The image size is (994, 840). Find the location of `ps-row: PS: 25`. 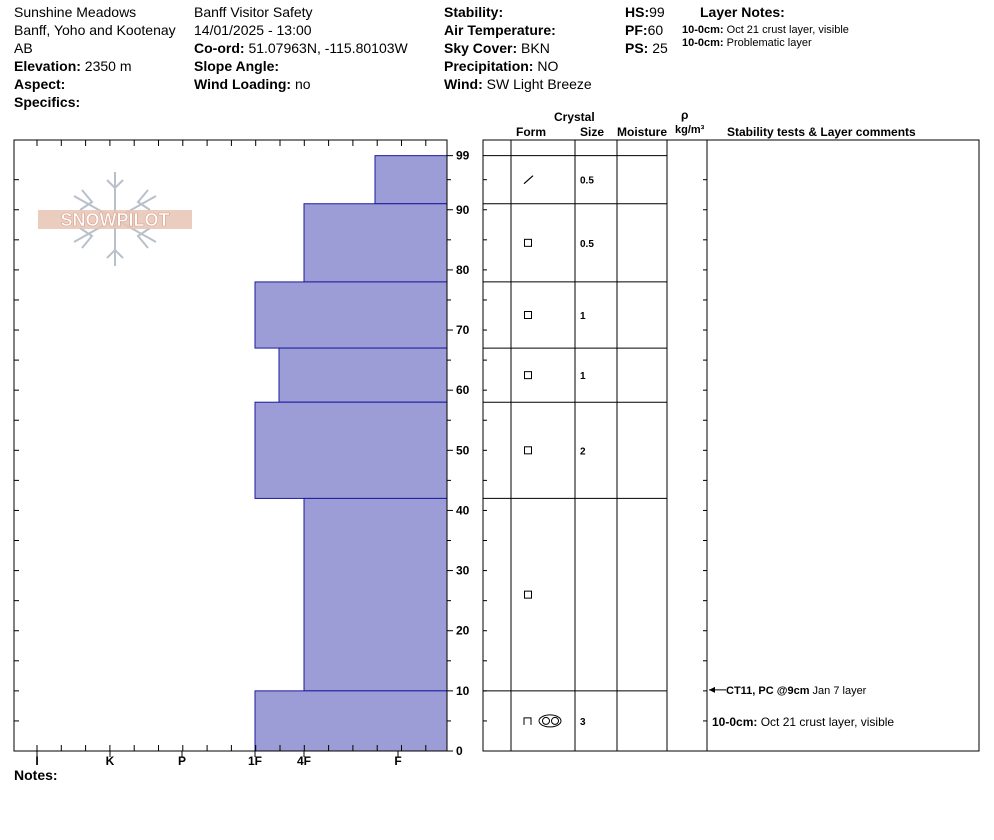

ps-row: PS: 25 is located at coordinates (646, 48).